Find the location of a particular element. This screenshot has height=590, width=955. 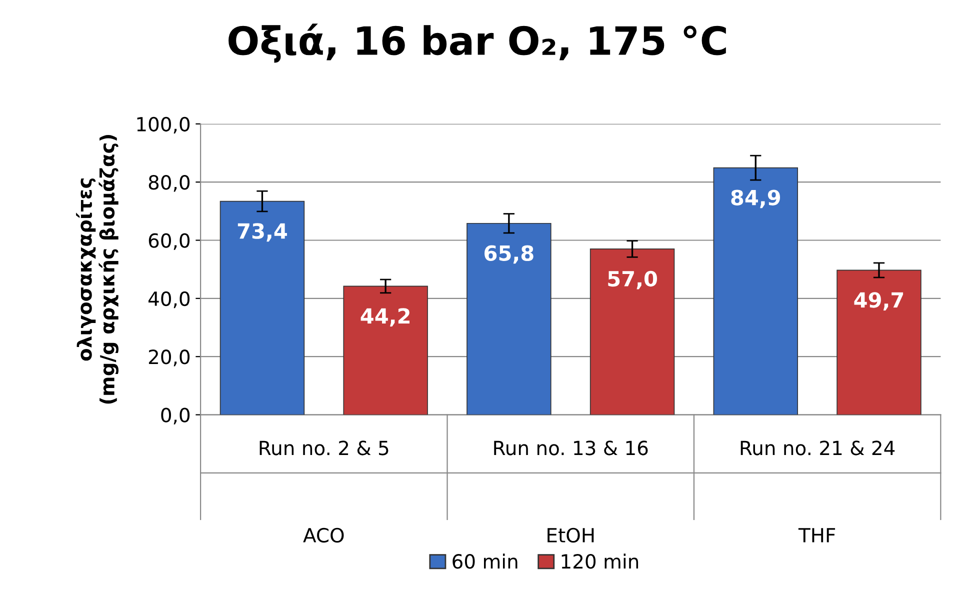

y-tick-label: 100,0 is located at coordinates (163, 125).